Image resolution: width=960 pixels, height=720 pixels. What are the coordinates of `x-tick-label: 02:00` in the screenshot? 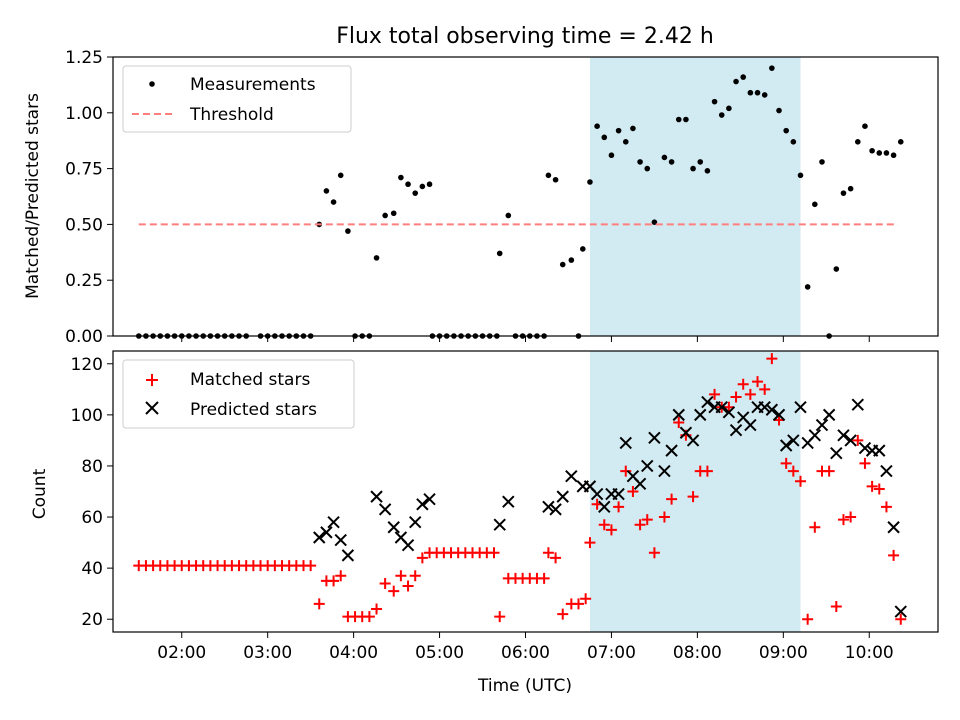 It's located at (181, 653).